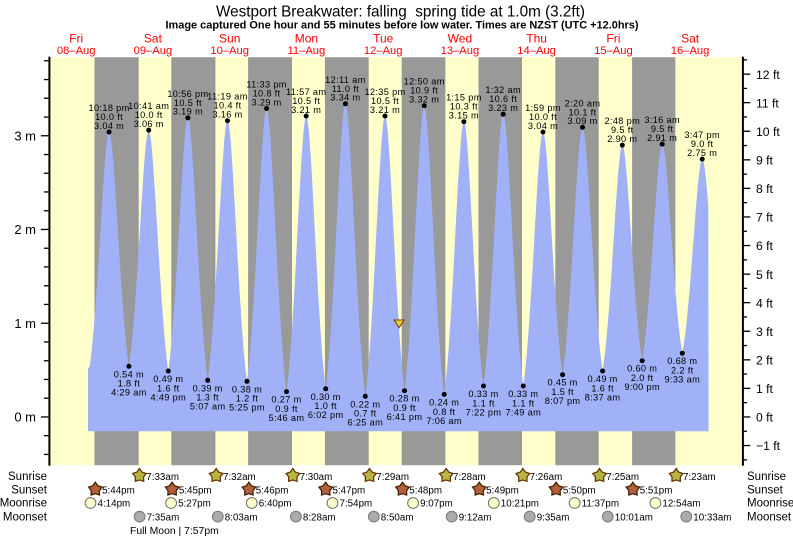  Describe the element at coordinates (109, 126) in the screenshot. I see `svg-text: 3.04 m` at that location.